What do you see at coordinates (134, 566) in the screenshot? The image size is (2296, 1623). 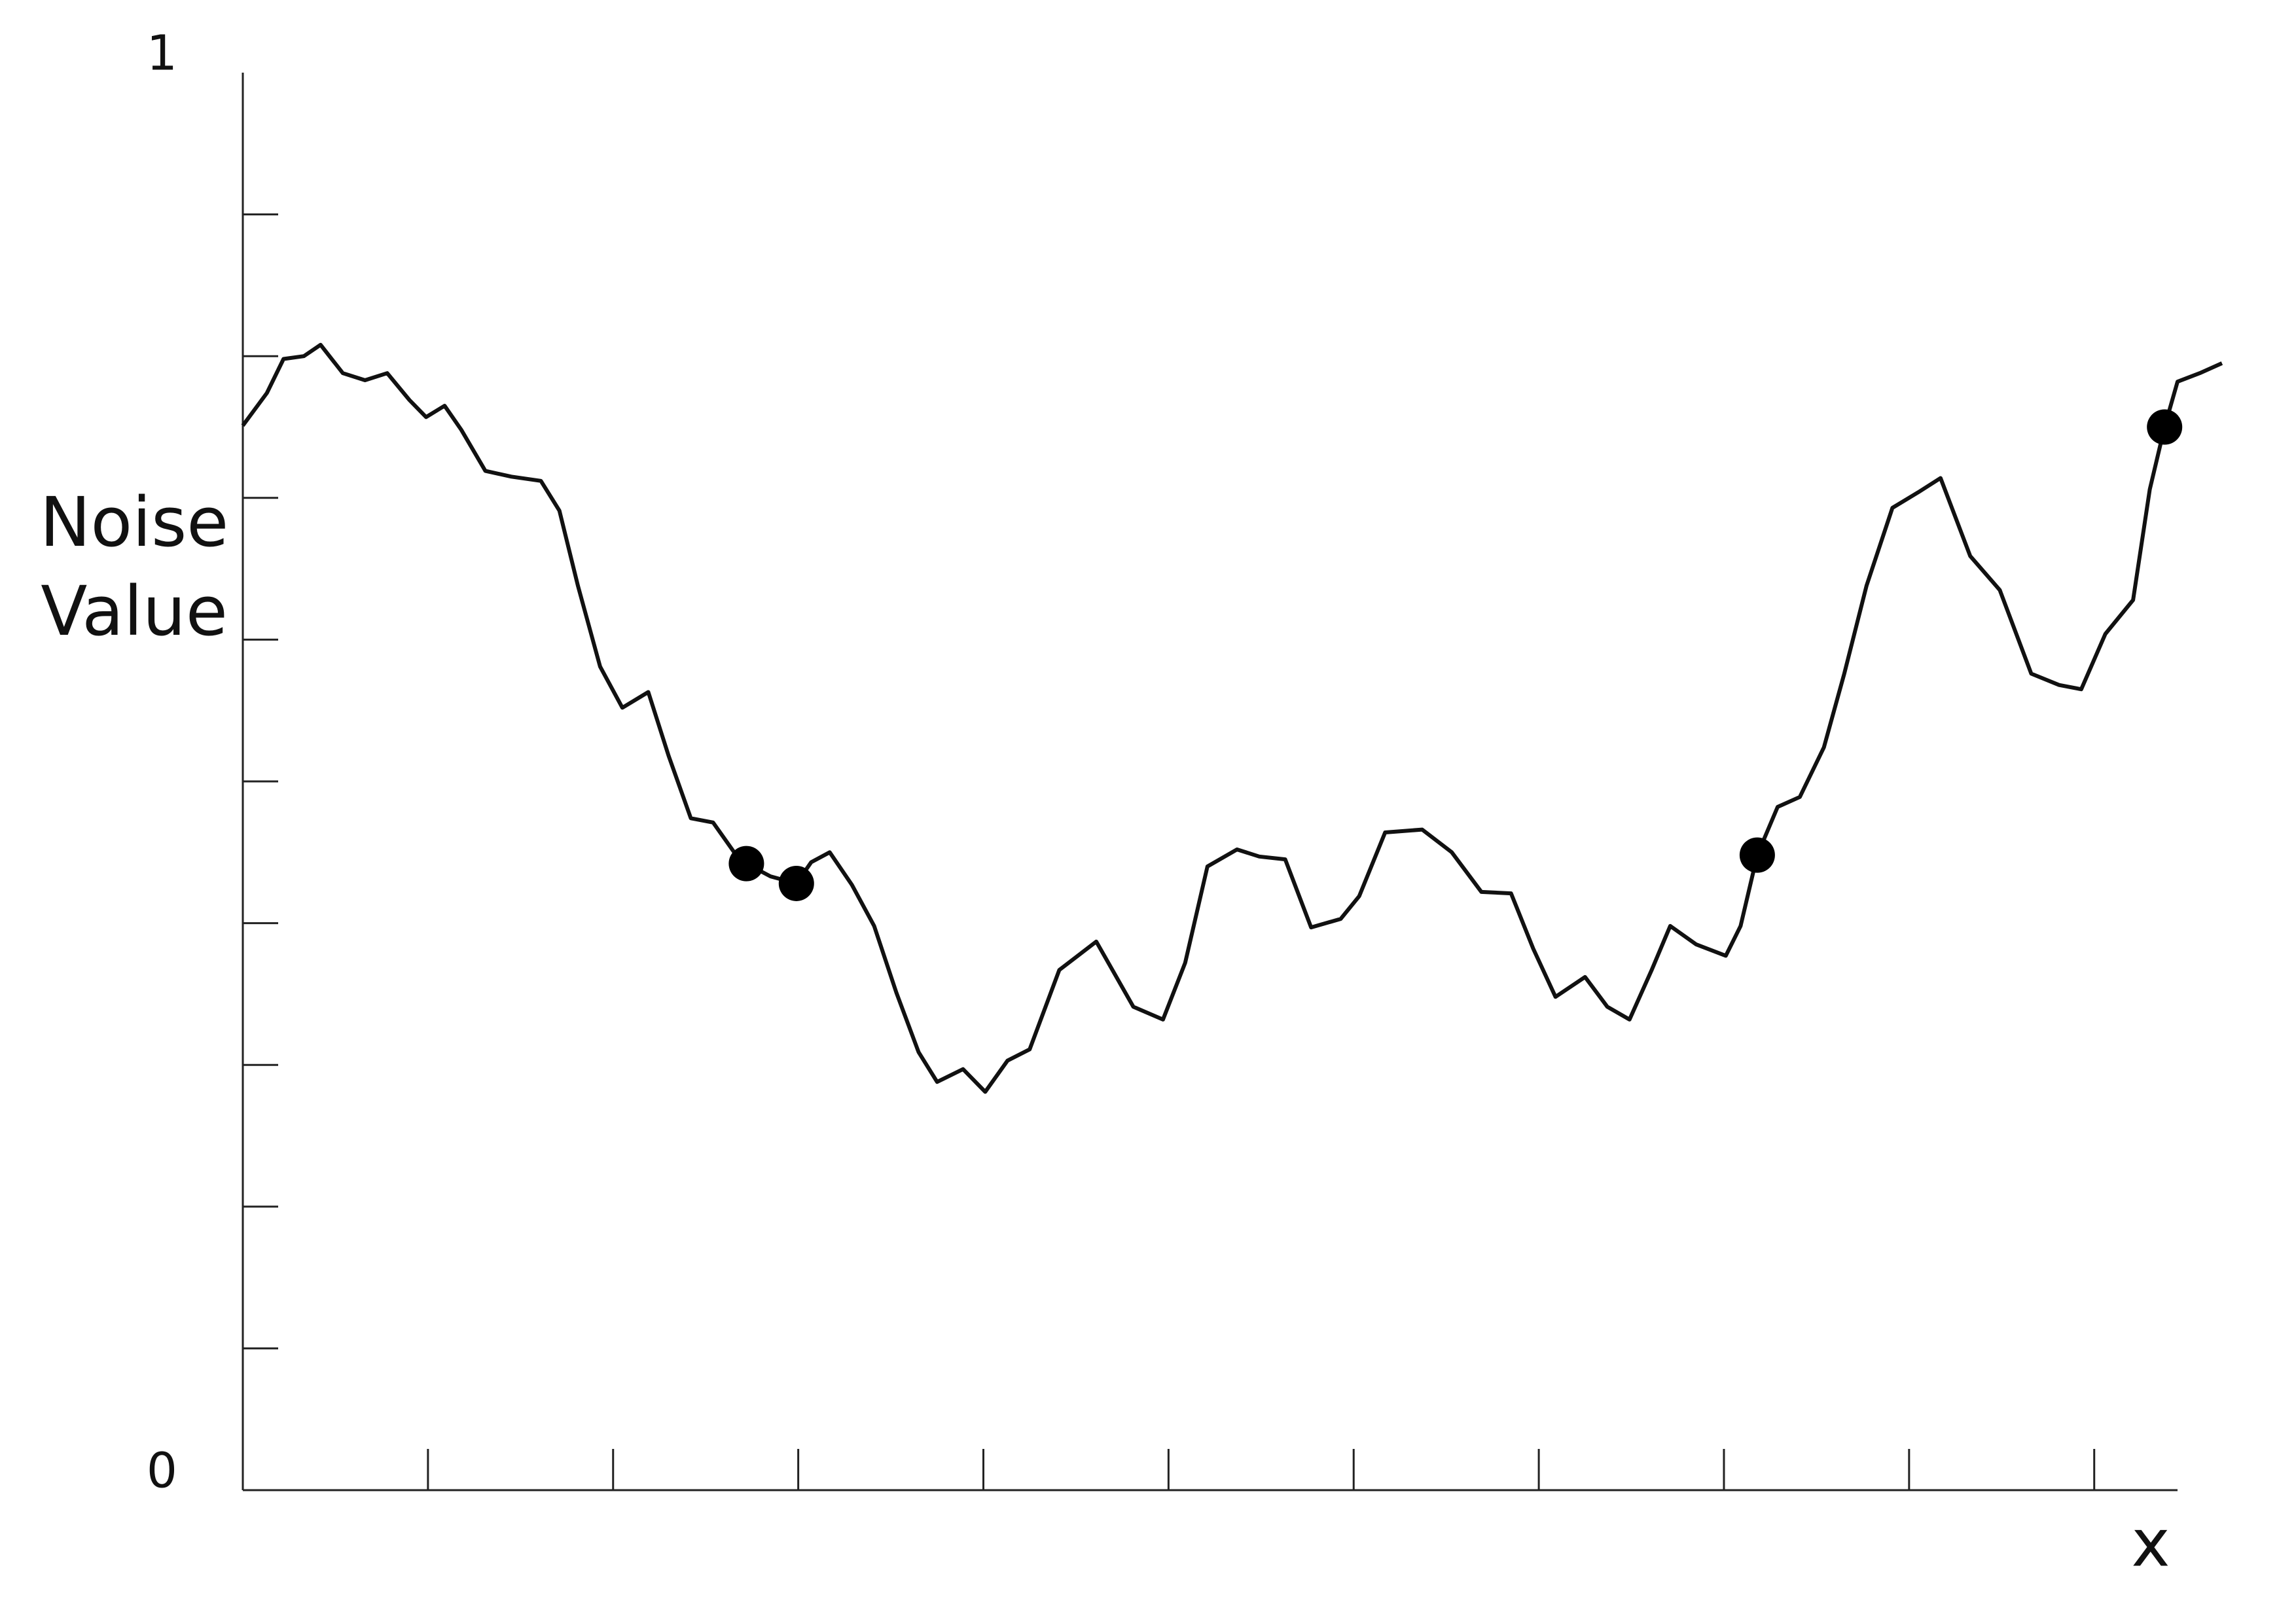 I see `y-axis-label: Noise Value` at bounding box center [134, 566].